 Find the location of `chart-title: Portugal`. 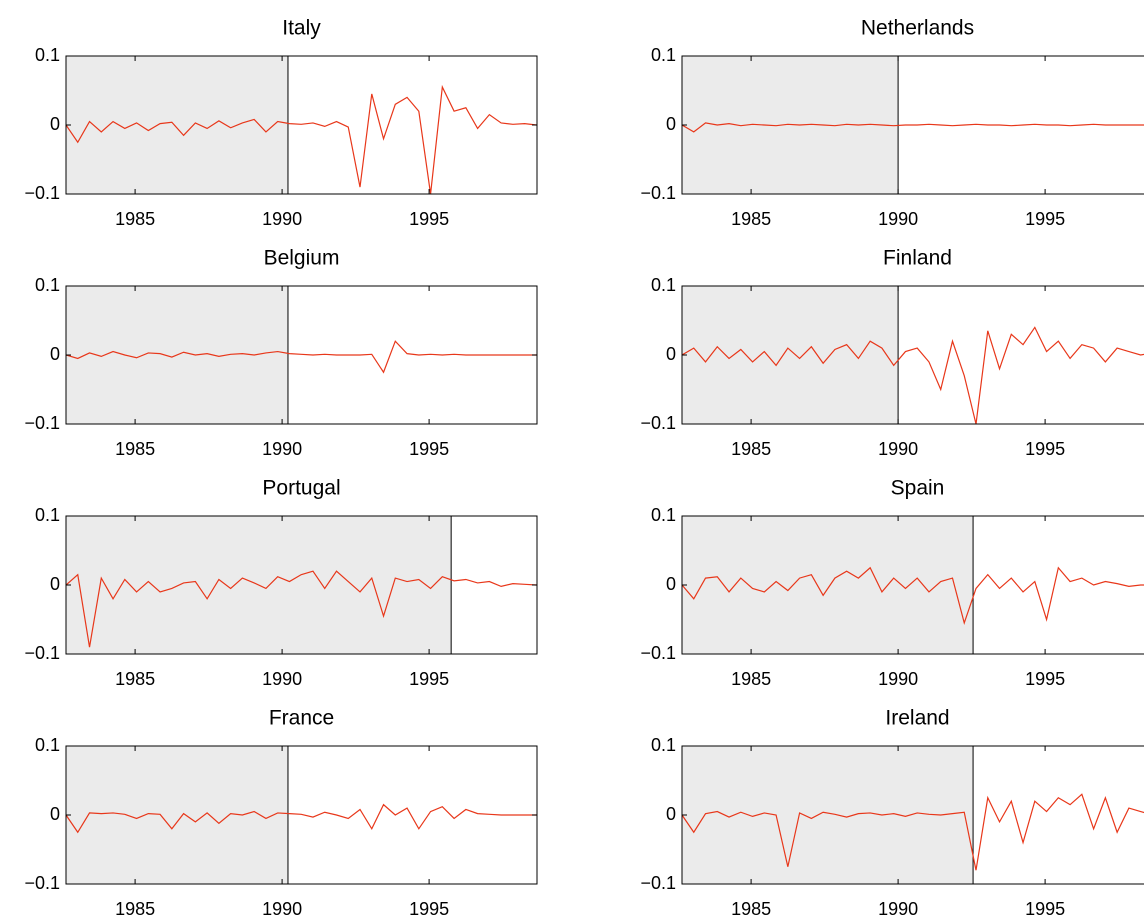

chart-title: Portugal is located at coordinates (301, 488).